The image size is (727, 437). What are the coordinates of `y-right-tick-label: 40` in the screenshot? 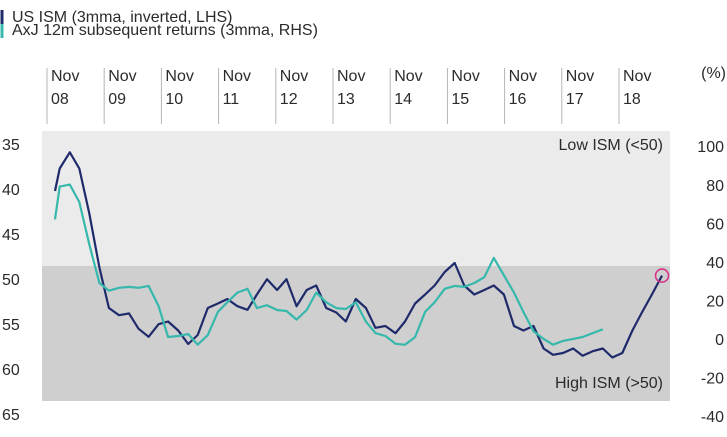 It's located at (715, 263).